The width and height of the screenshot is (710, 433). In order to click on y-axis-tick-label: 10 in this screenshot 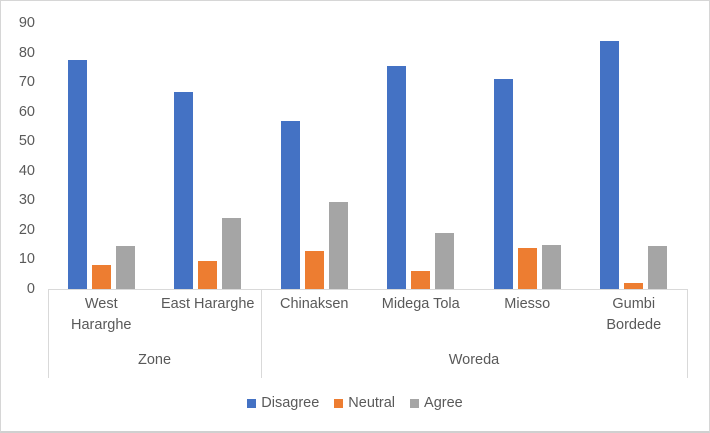, I will do `click(26, 259)`.